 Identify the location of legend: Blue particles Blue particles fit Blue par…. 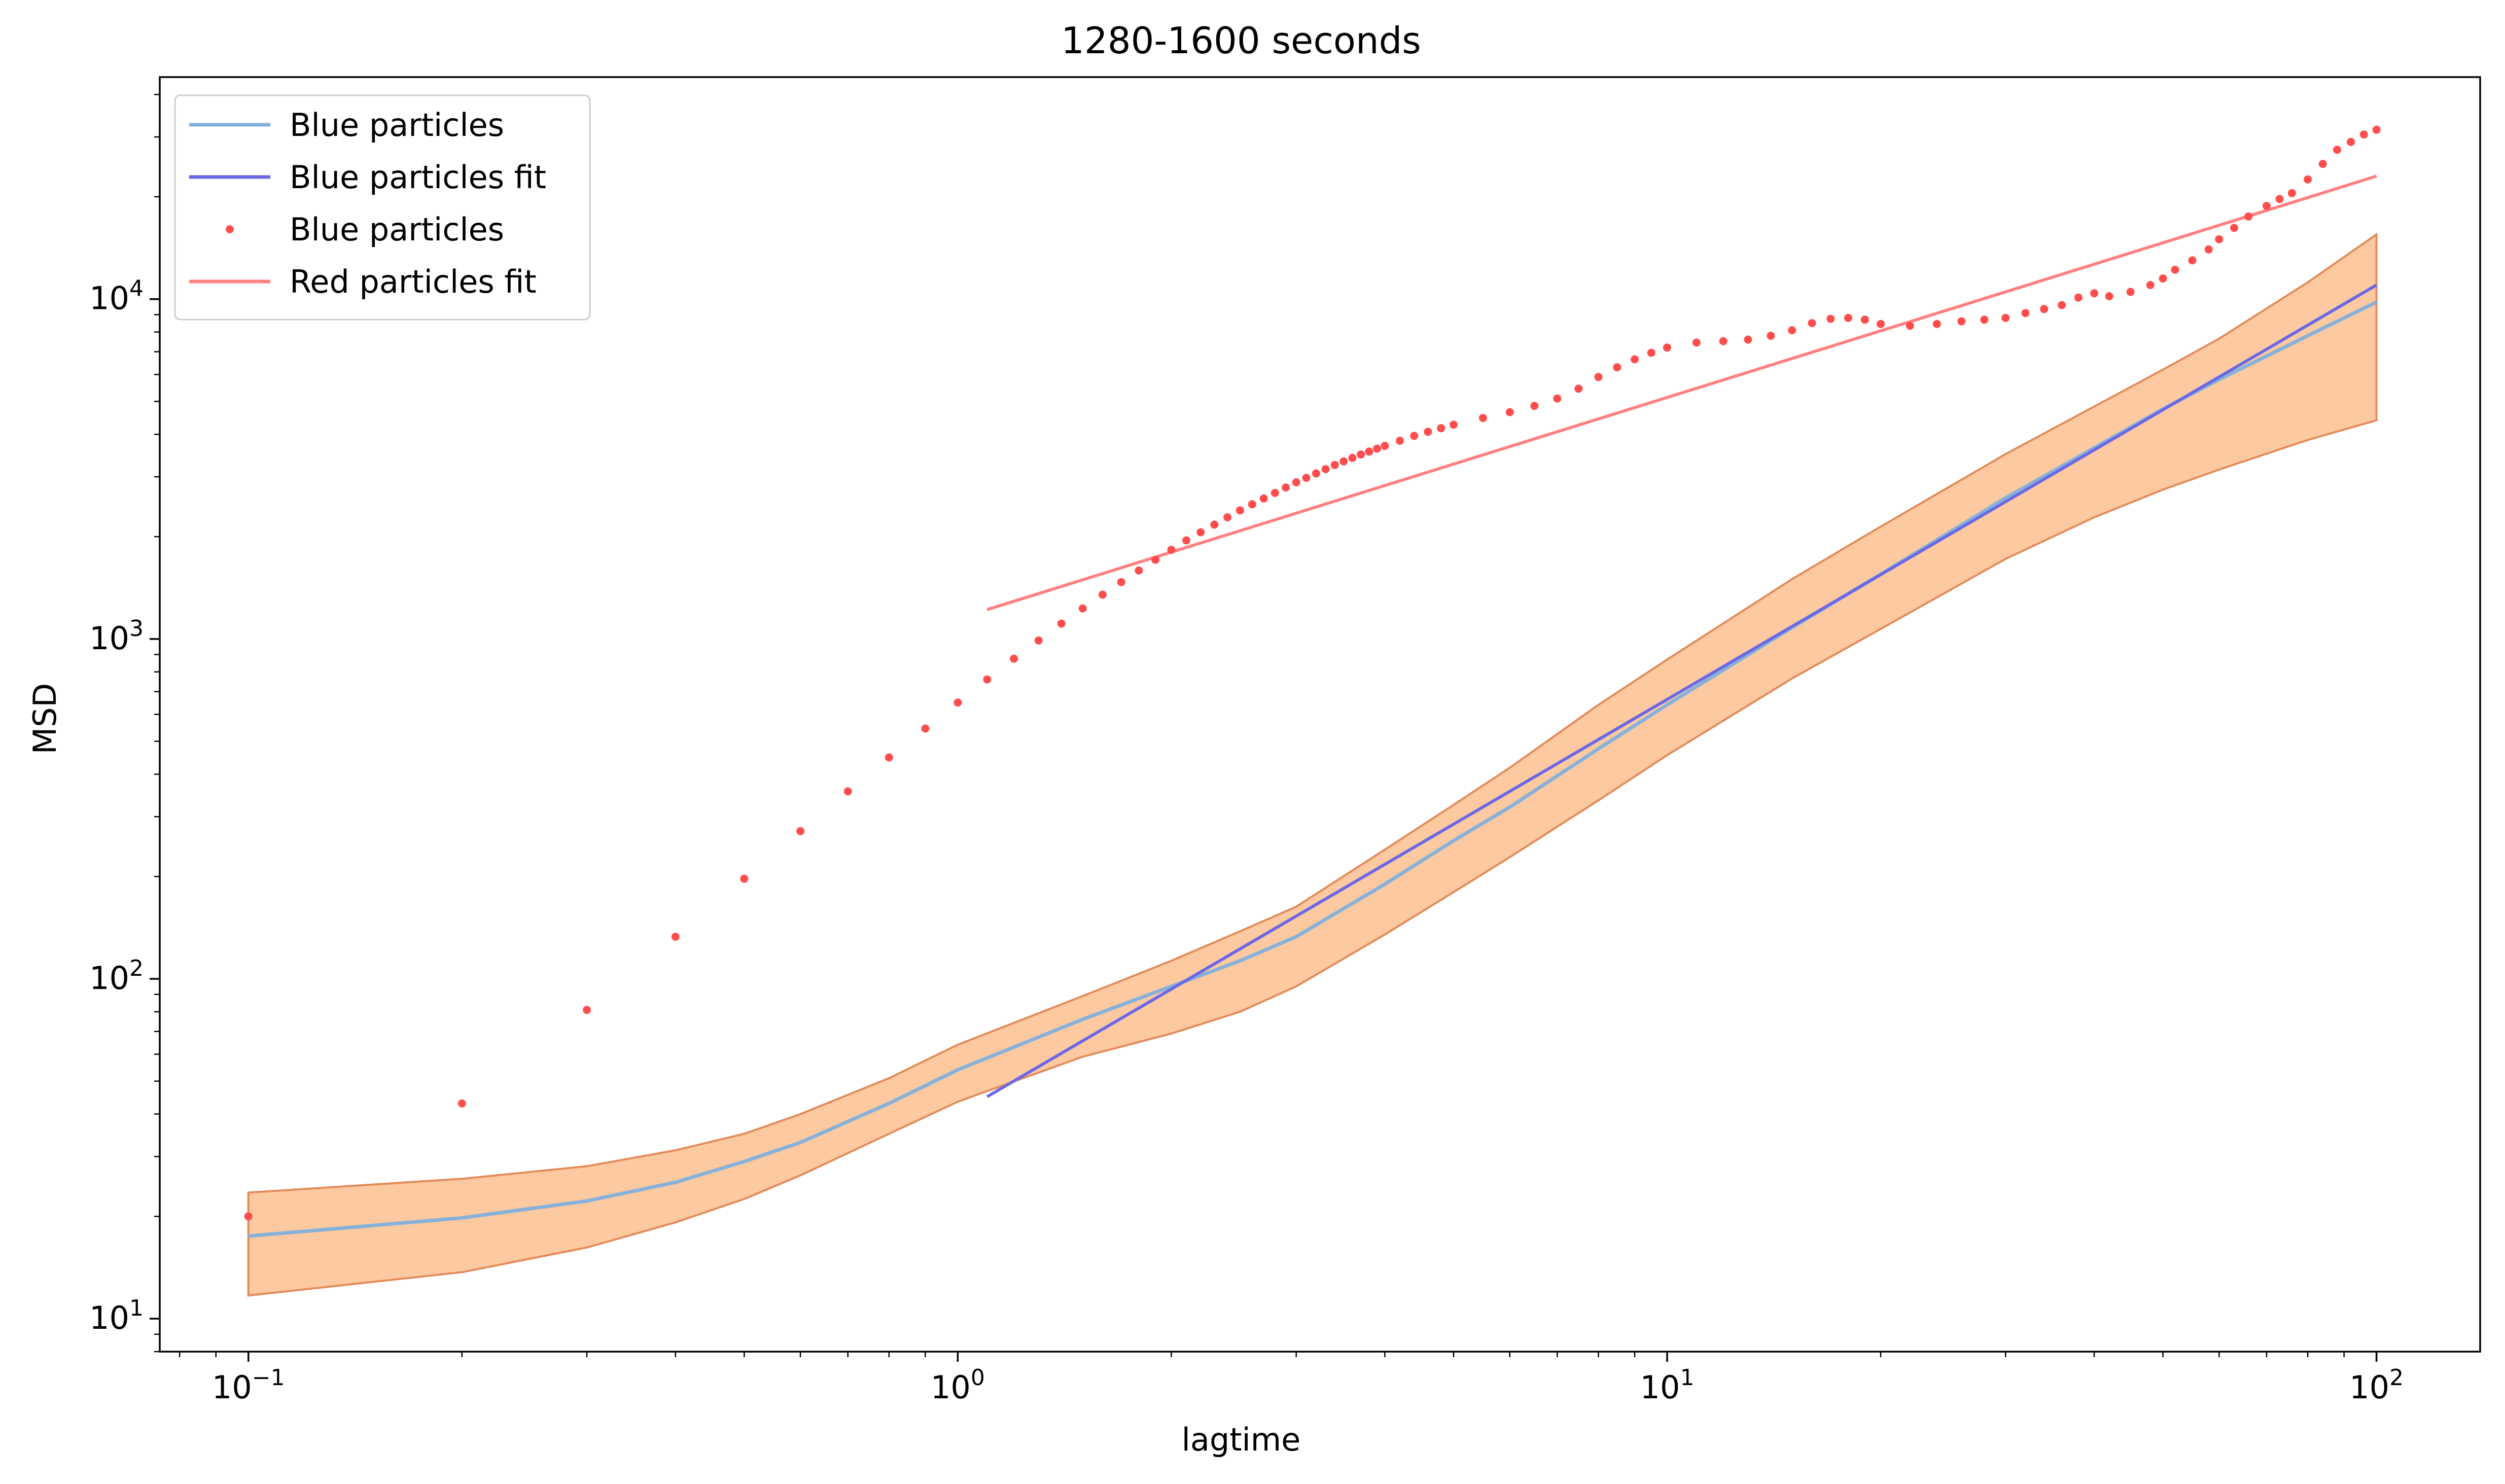
(382, 207).